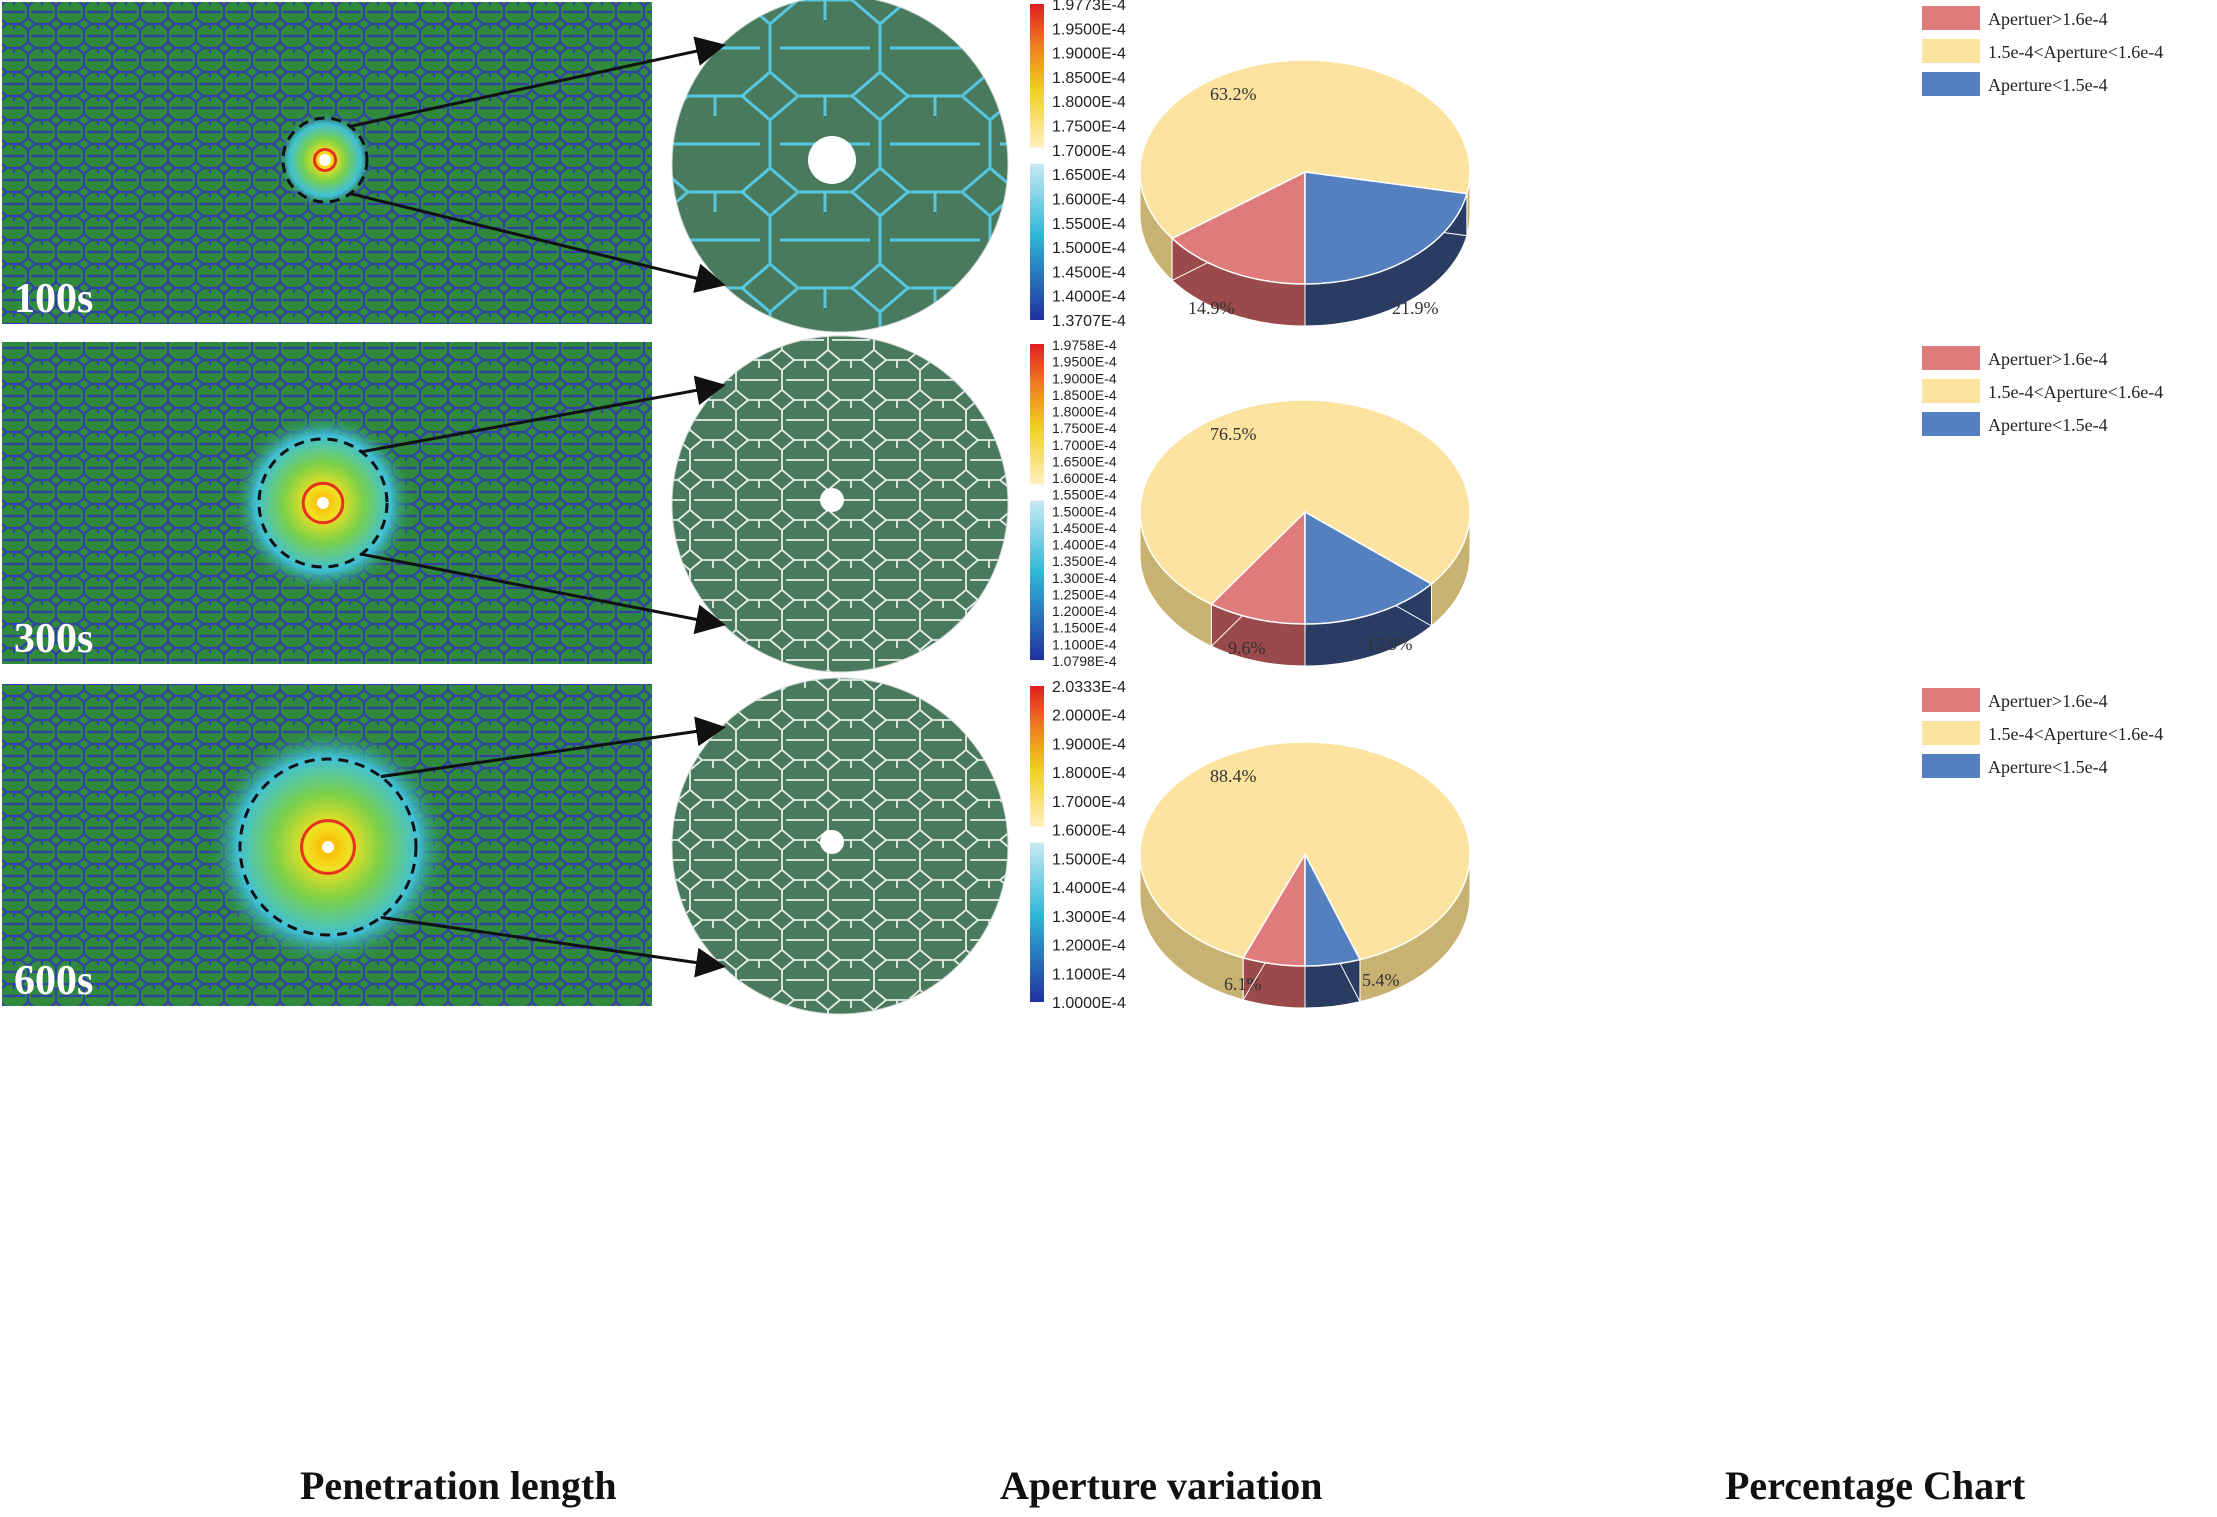 This screenshot has height=1517, width=2217. I want to click on column-title-aperture: Aperture variation, so click(1161, 1485).